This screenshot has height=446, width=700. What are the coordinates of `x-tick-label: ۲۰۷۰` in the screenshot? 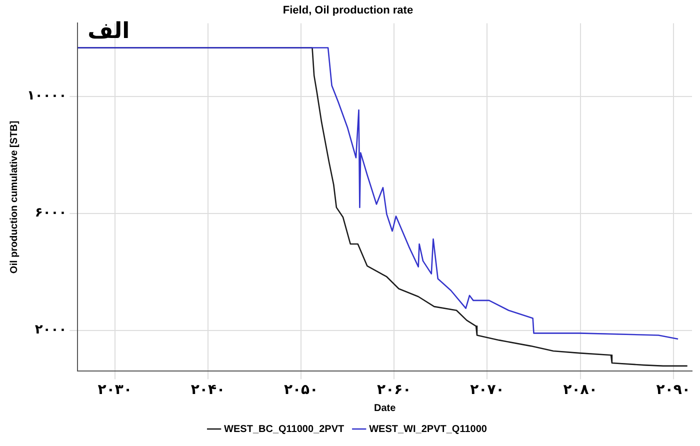 It's located at (487, 390).